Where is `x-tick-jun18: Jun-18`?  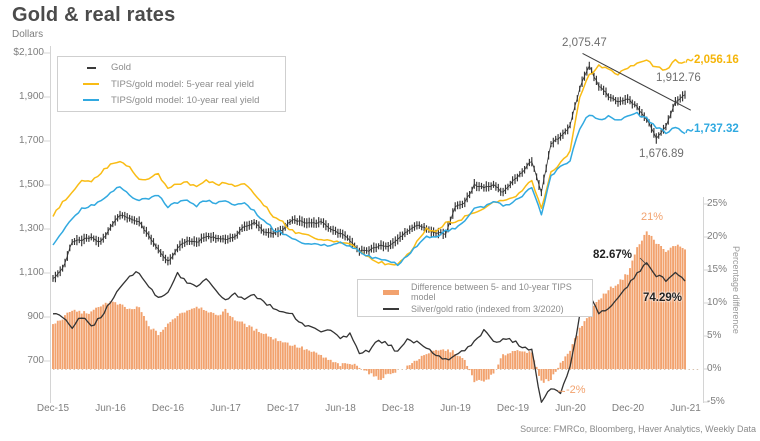
x-tick-jun18: Jun-18 is located at coordinates (340, 408).